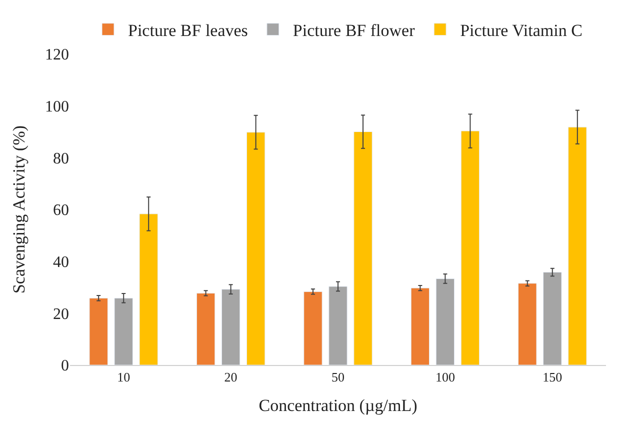 The width and height of the screenshot is (621, 425). I want to click on y-axis-title: Scavenging Activity (%), so click(19, 209).